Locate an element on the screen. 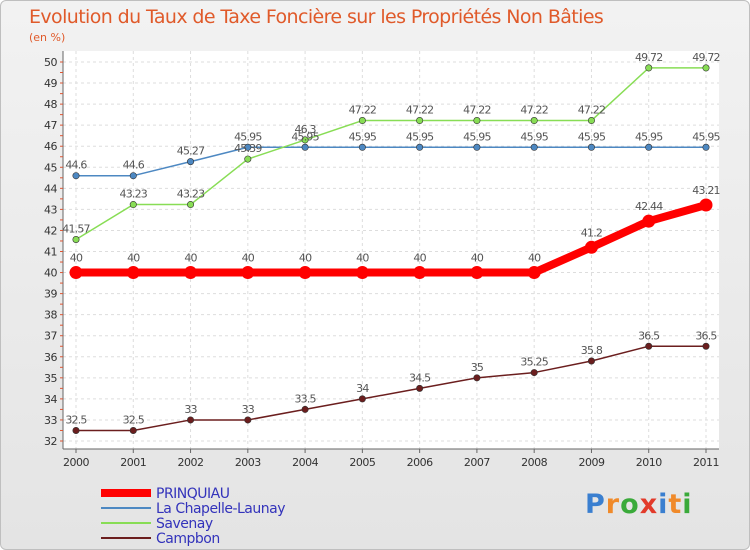 The image size is (750, 550). y-tick-label: 32 is located at coordinates (50, 441).